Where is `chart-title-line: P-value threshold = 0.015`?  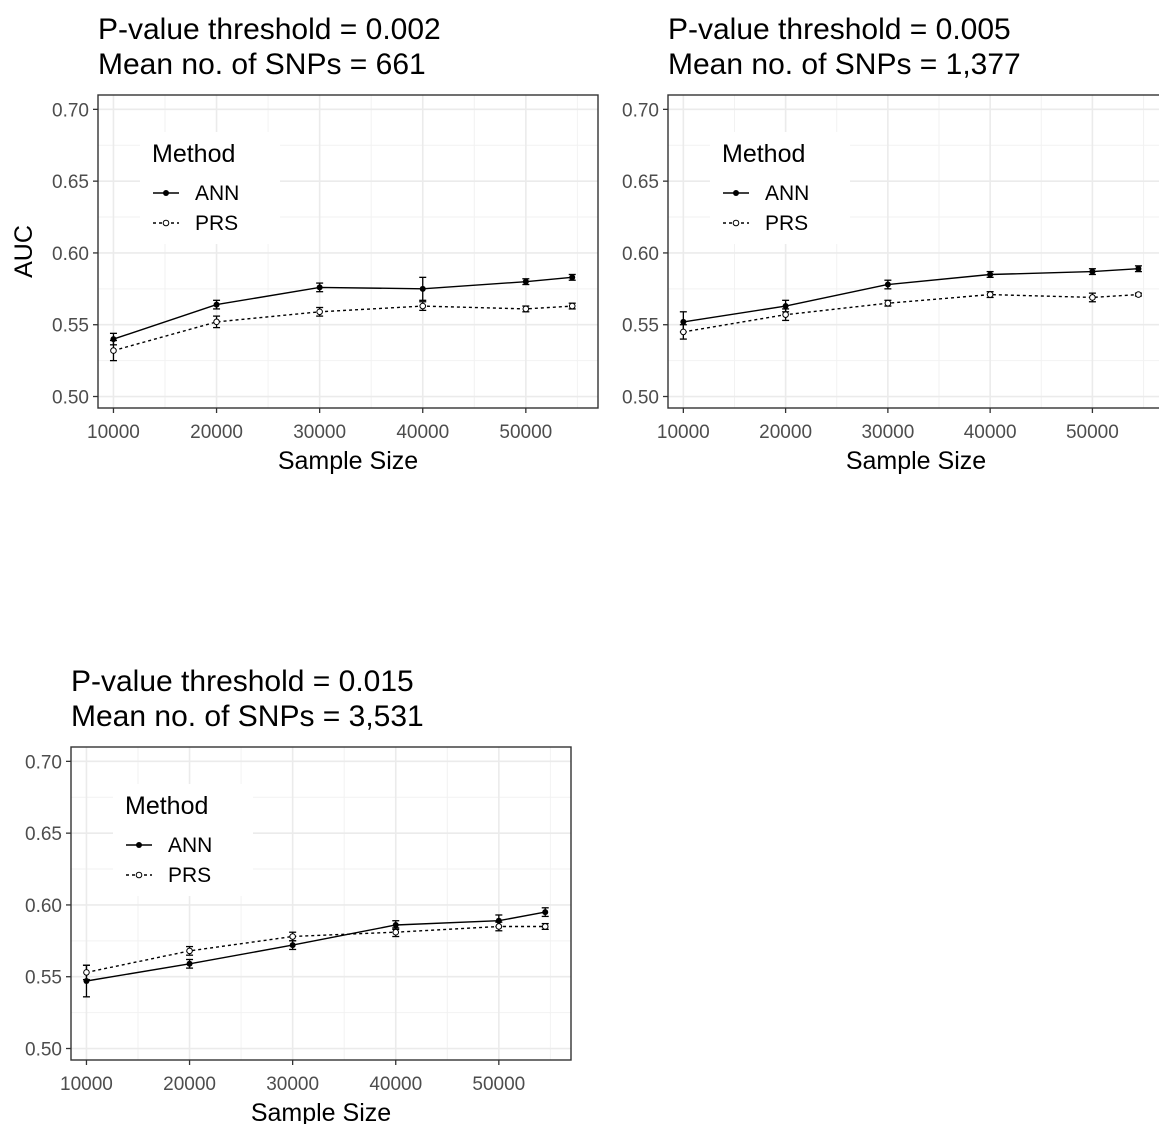 chart-title-line: P-value threshold = 0.015 is located at coordinates (242, 681).